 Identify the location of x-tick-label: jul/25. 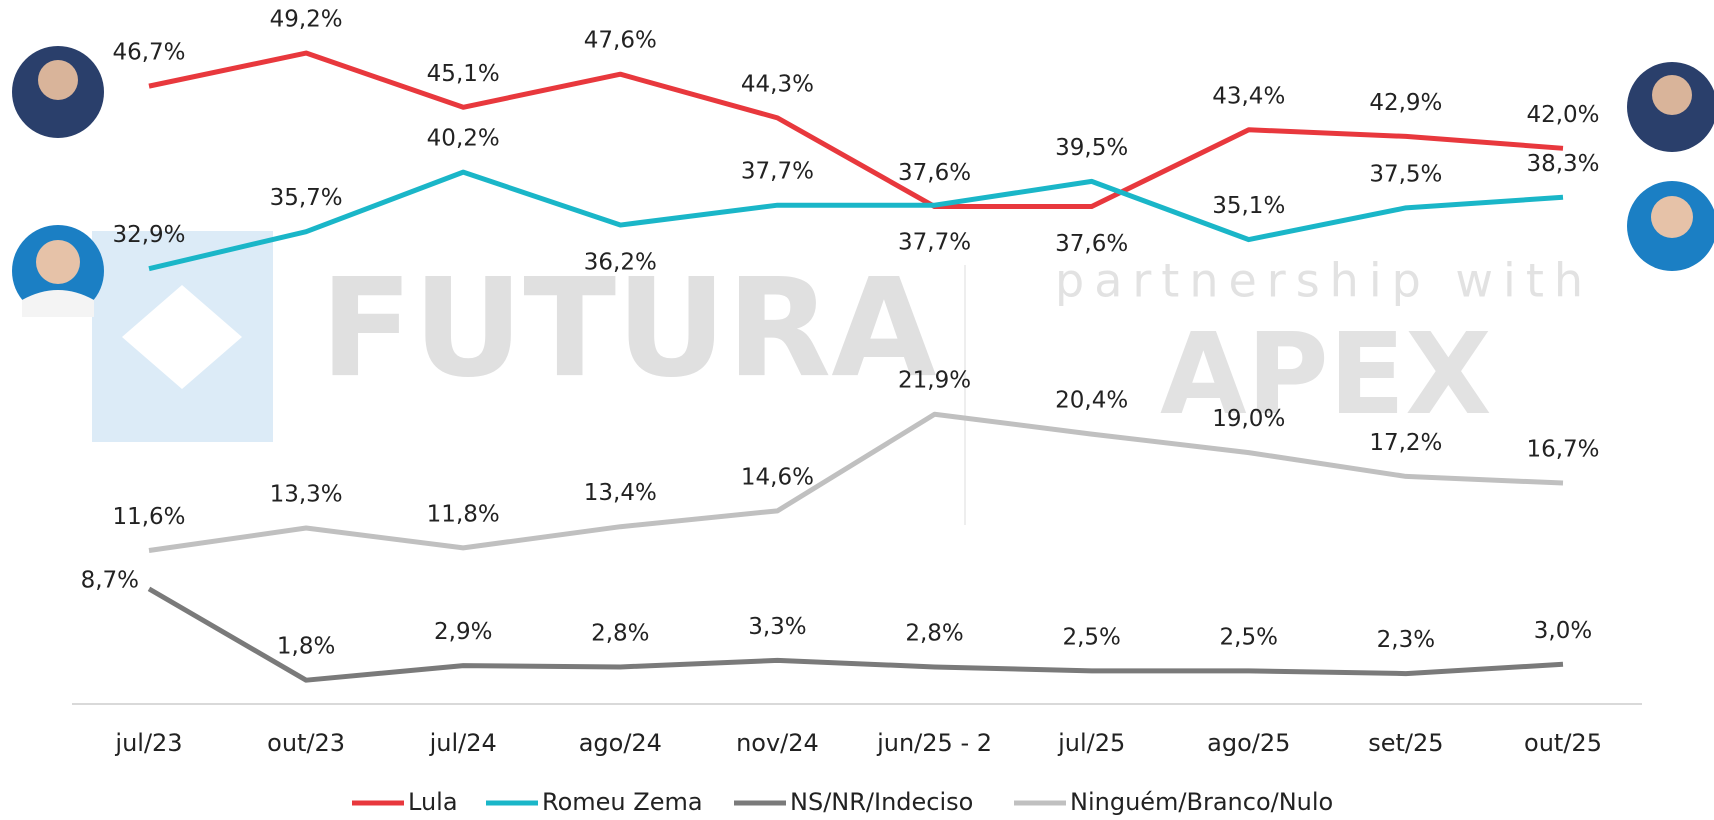
(1091, 743).